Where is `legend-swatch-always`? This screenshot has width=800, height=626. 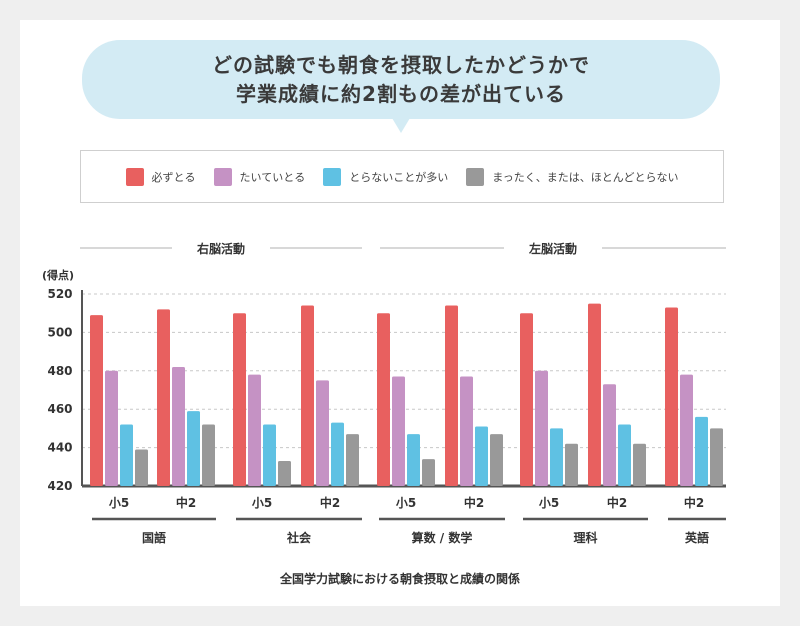
legend-swatch-always is located at coordinates (134, 176).